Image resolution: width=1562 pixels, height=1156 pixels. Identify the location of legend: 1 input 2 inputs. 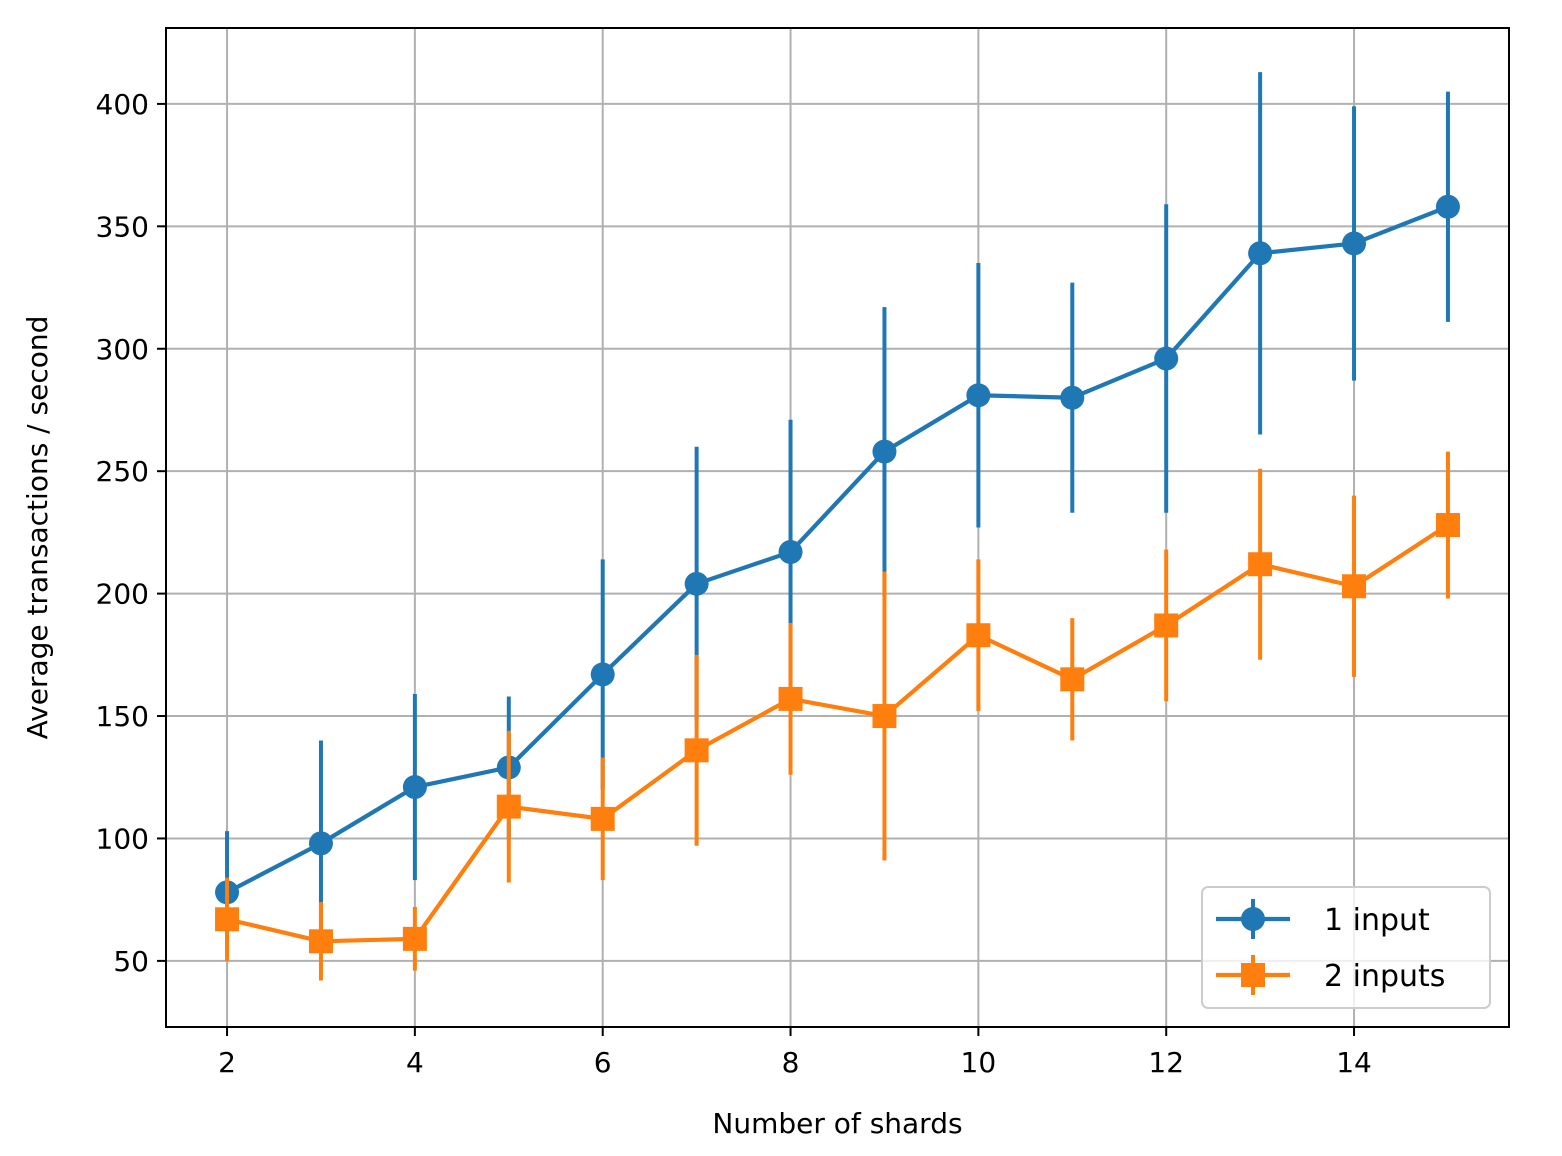
(1346, 947).